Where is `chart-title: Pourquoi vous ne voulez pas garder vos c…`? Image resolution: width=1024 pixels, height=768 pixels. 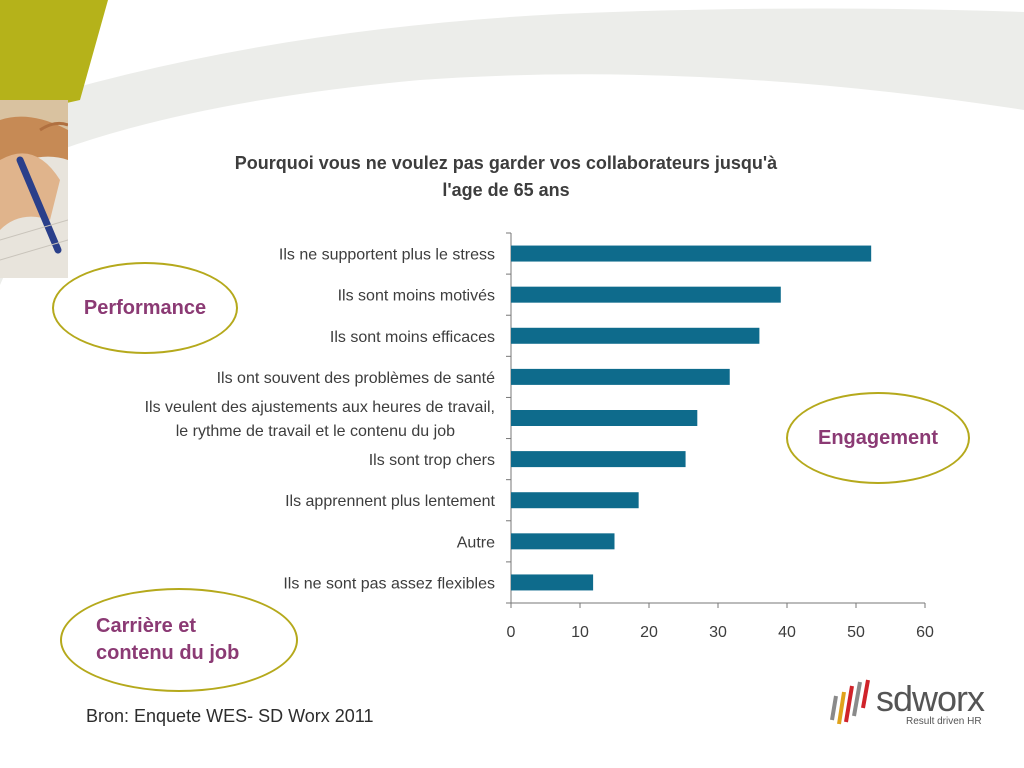
chart-title: Pourquoi vous ne voulez pas garder vos c… is located at coordinates (506, 177).